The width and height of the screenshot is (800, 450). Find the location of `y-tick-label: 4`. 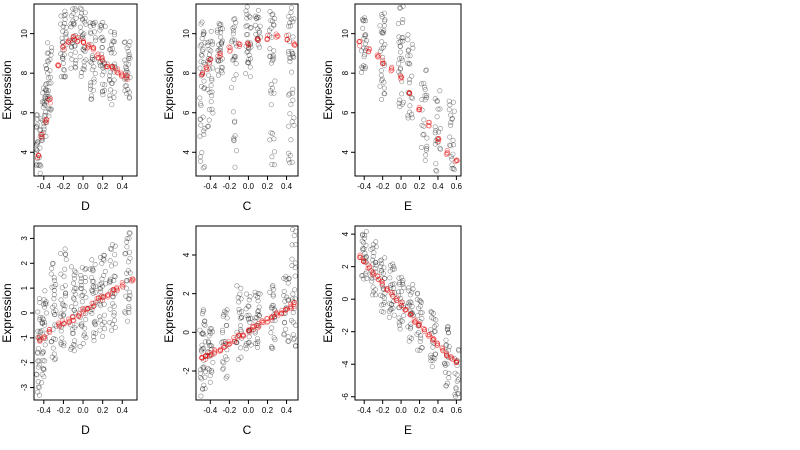

y-tick-label: 4 is located at coordinates (345, 152).